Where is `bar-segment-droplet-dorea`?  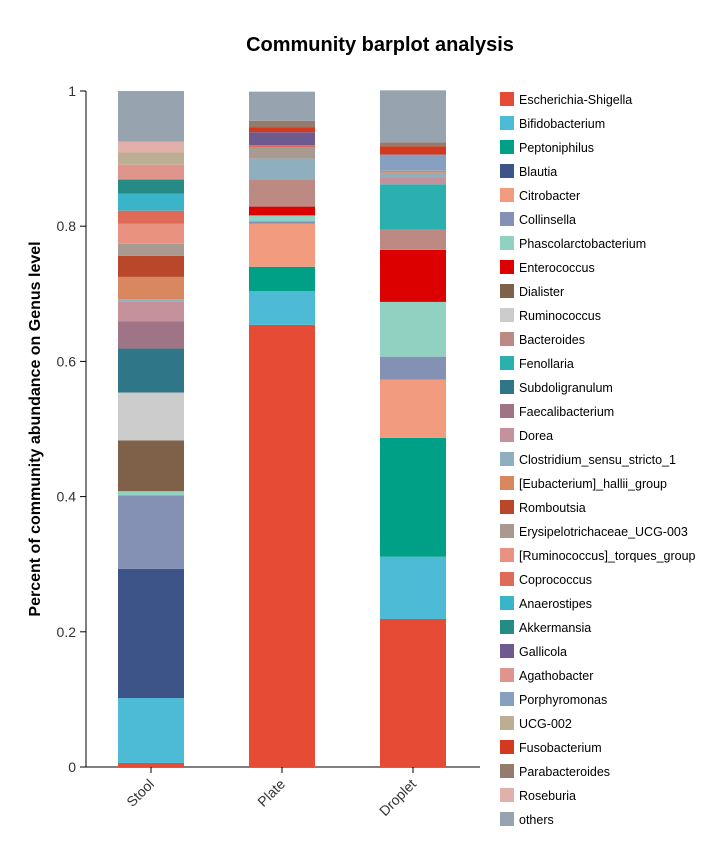
bar-segment-droplet-dorea is located at coordinates (413, 181).